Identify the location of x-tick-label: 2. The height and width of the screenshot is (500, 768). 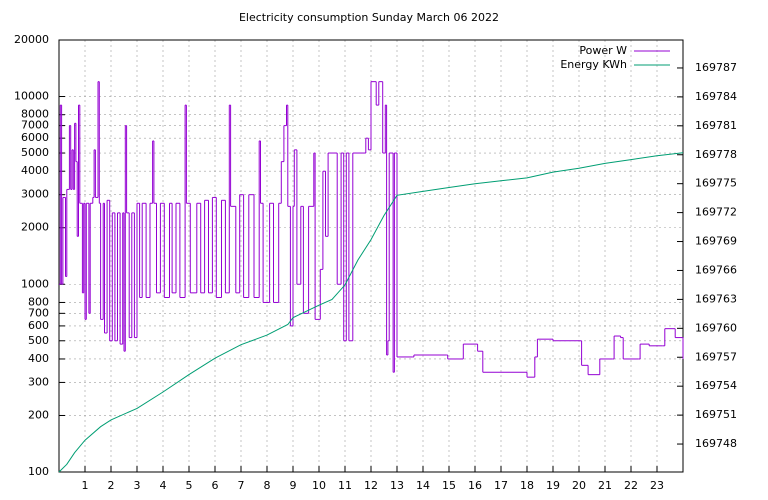
(111, 485).